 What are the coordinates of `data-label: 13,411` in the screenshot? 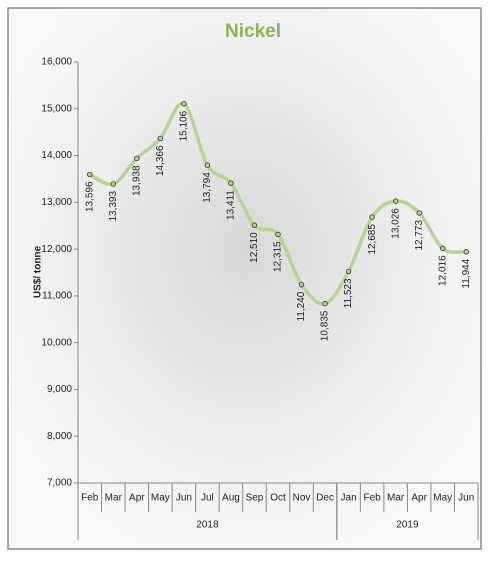 It's located at (231, 205).